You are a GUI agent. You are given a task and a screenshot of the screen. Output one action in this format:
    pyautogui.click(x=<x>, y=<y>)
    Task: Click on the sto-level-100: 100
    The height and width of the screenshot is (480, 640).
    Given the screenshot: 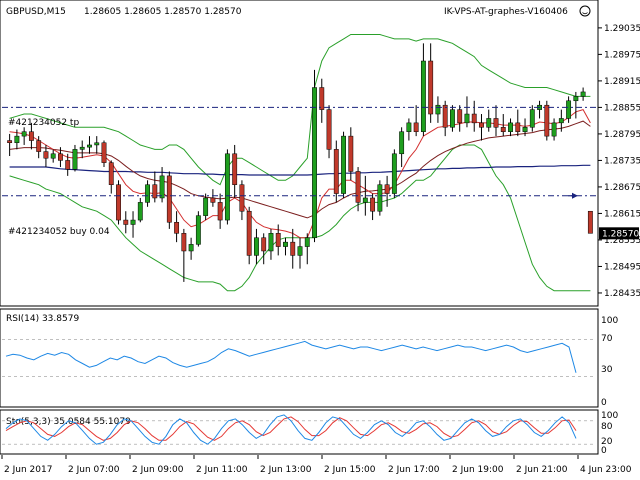 What is the action you would take?
    pyautogui.click(x=609, y=416)
    